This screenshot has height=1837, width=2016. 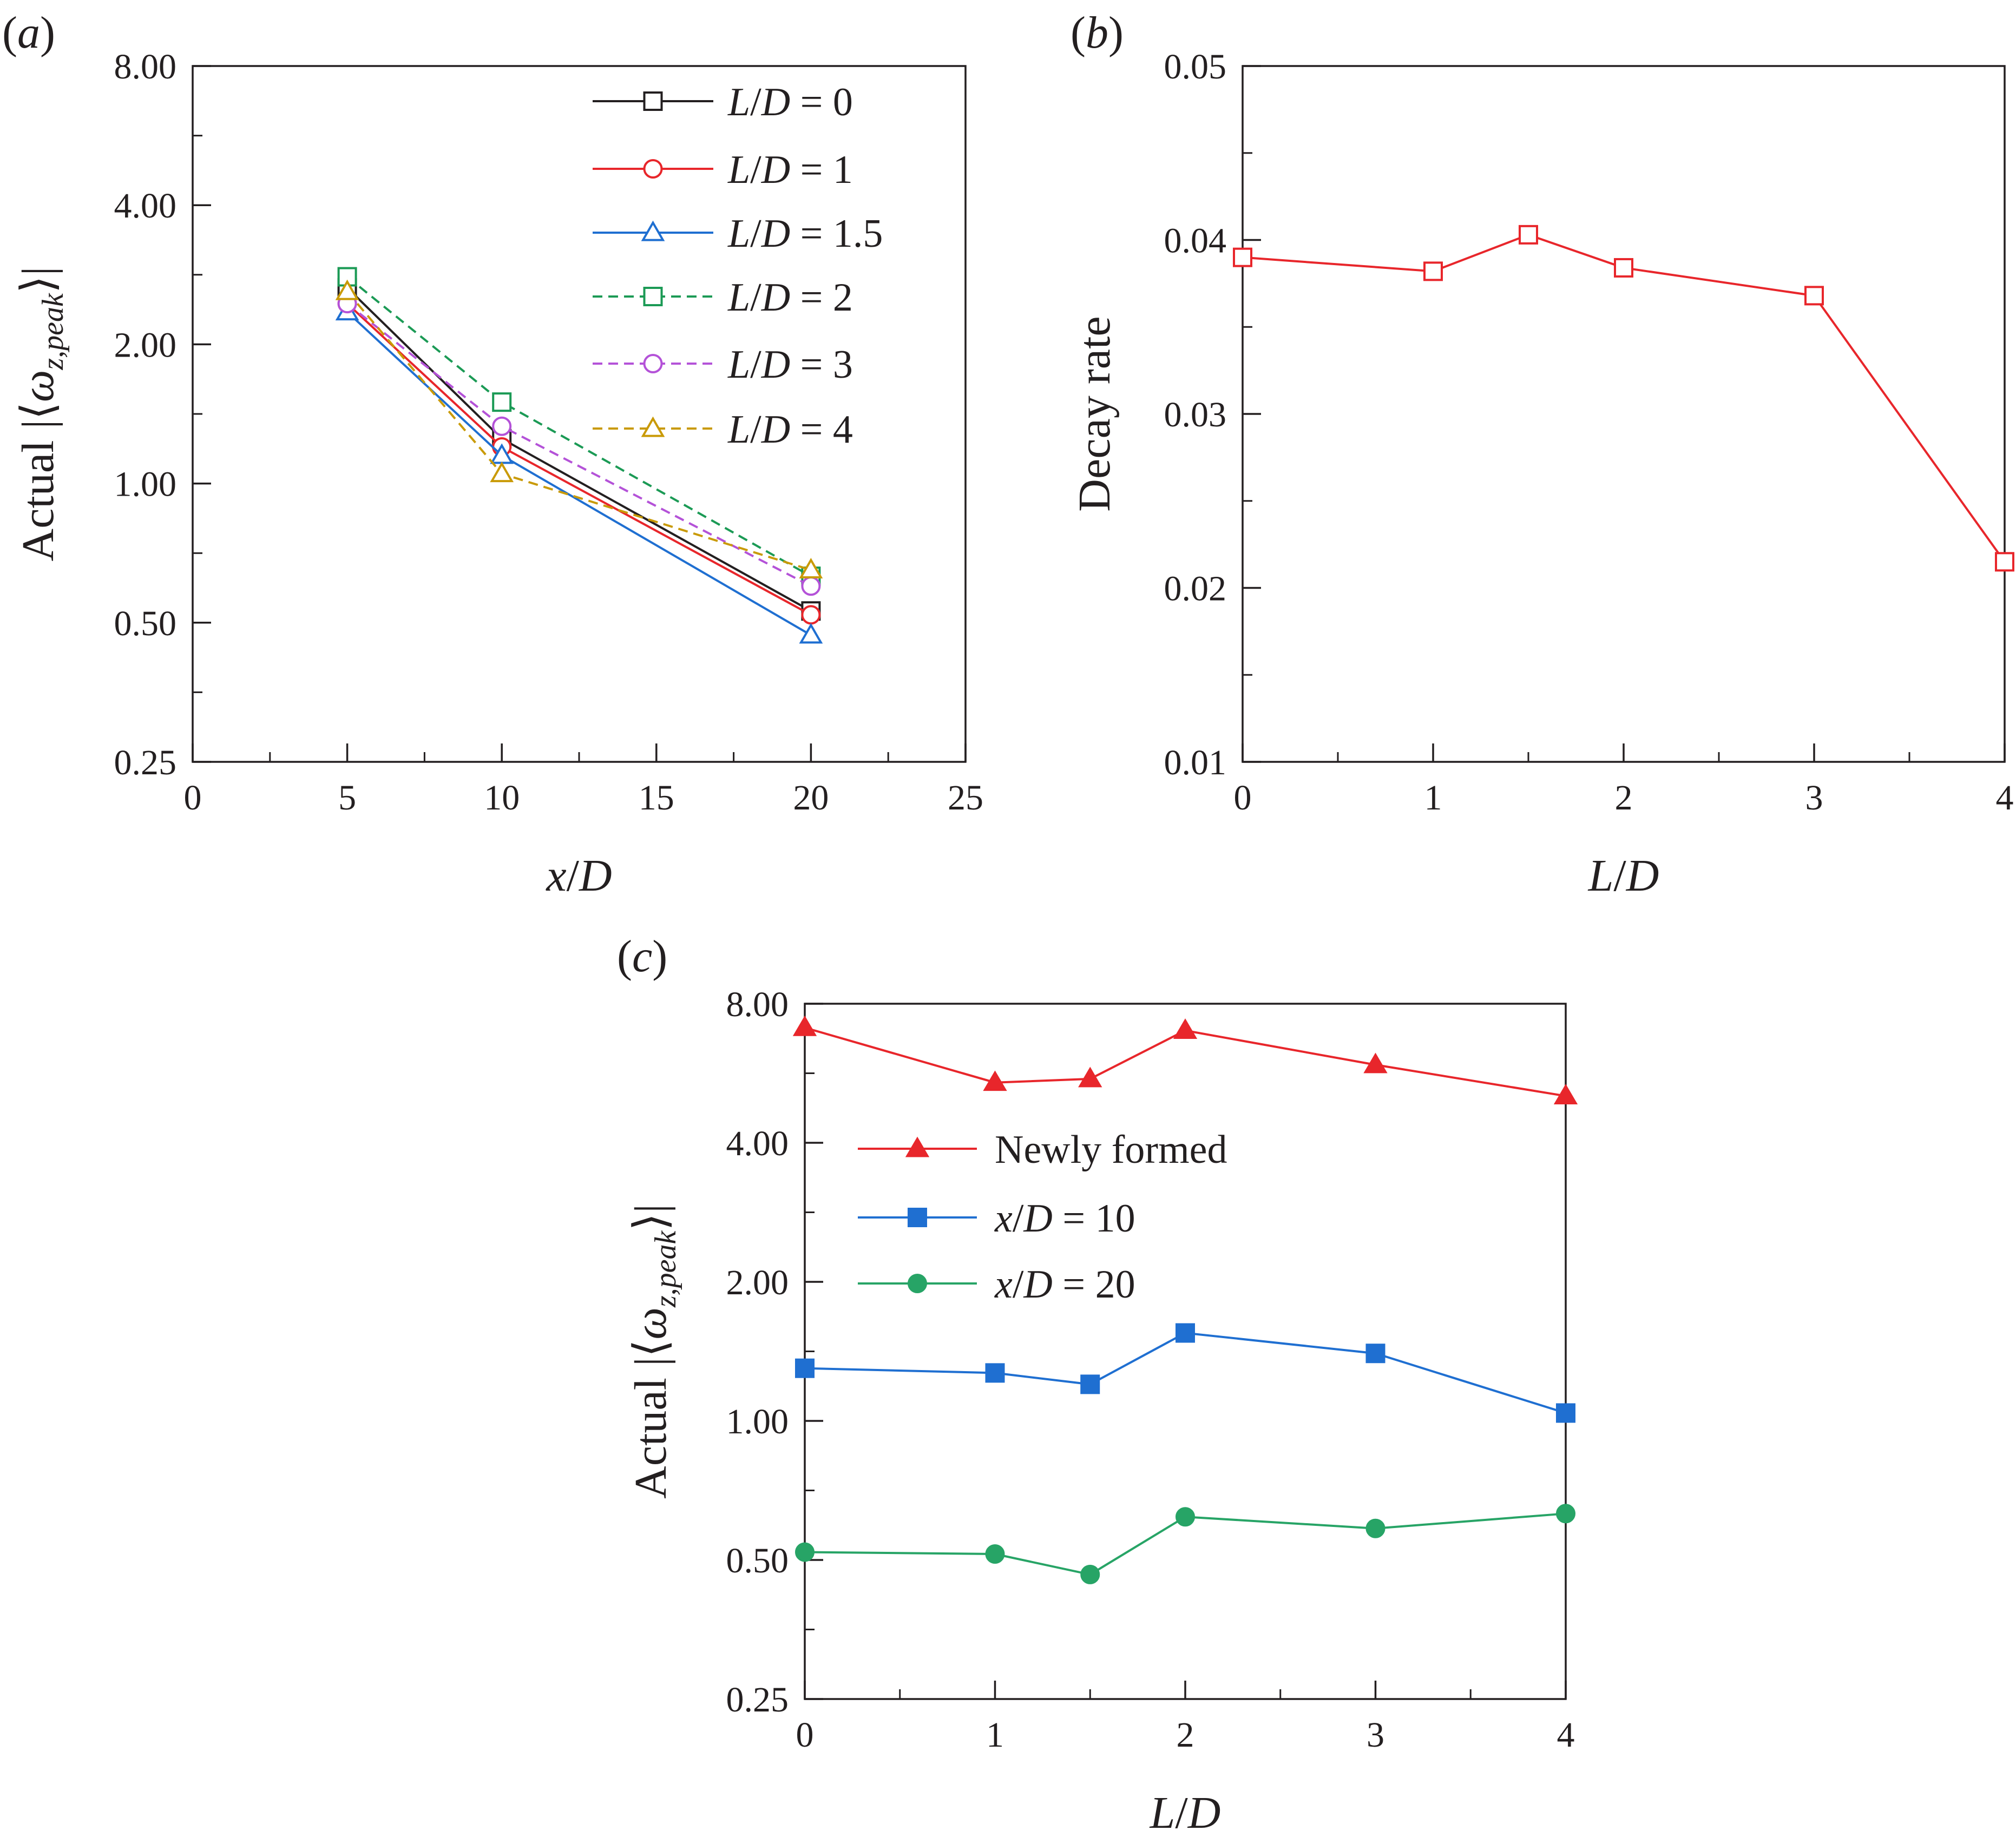 What do you see at coordinates (1064, 1218) in the screenshot?
I see `legend-label: x/D = 10` at bounding box center [1064, 1218].